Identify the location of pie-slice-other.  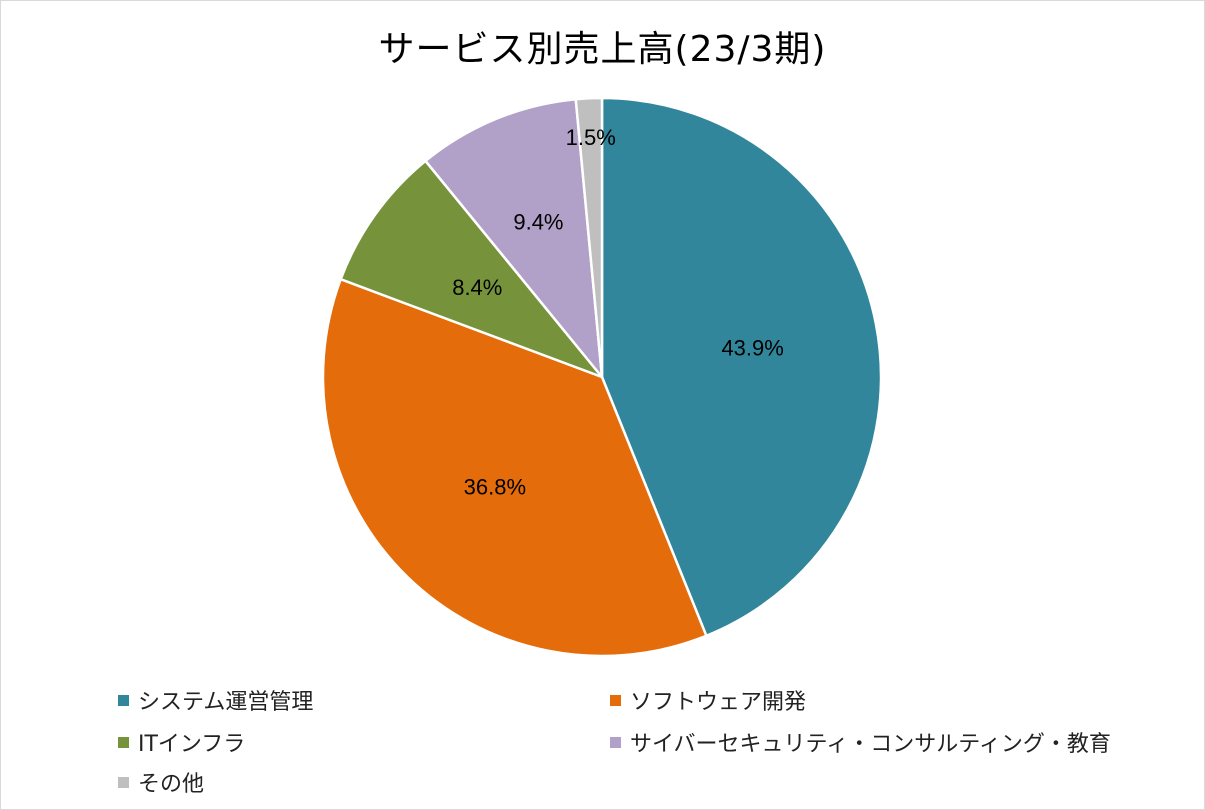
(589, 237).